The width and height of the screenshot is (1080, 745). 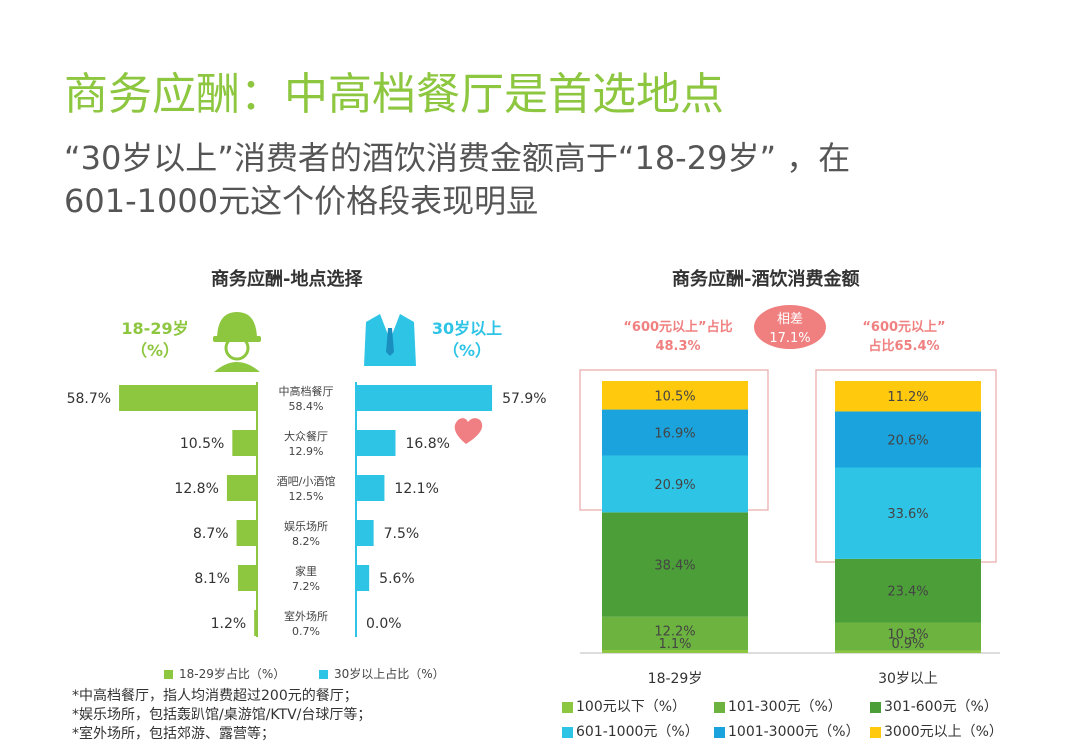 I want to click on page-subtitle-line2: 601-1000元这个价格段表现明显, so click(x=301, y=201).